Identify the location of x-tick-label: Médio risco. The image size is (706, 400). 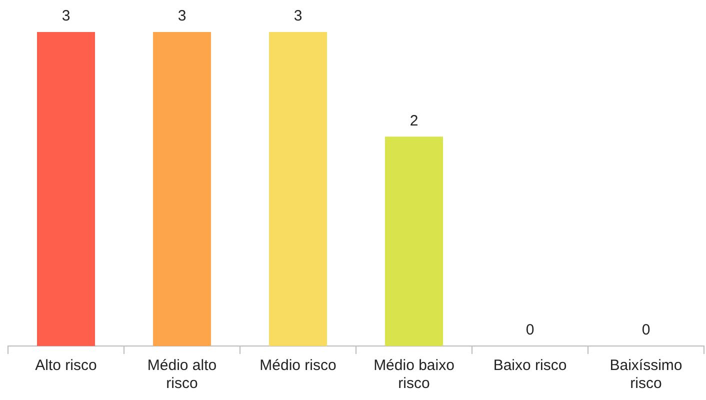
(298, 365).